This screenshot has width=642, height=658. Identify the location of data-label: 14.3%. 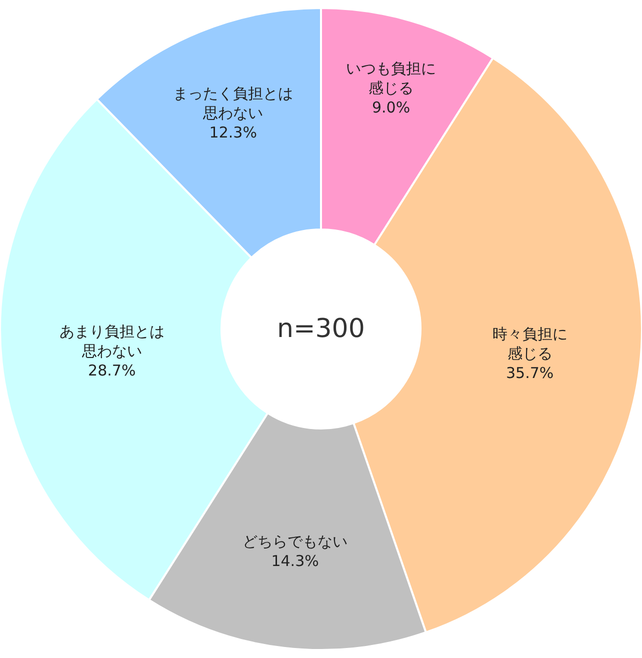
(295, 561).